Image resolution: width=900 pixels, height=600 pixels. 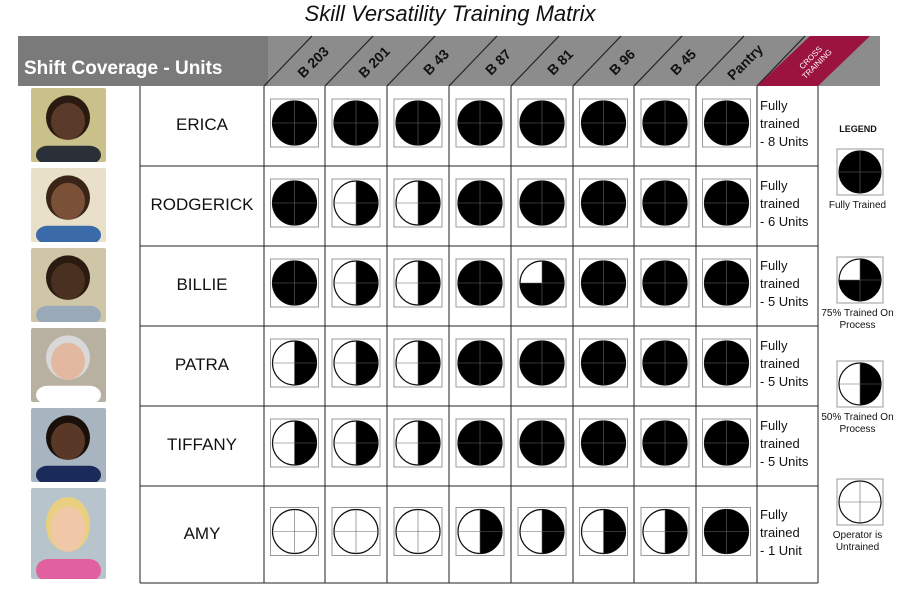 I want to click on legend-label: 50% Trained On Process, so click(x=857, y=423).